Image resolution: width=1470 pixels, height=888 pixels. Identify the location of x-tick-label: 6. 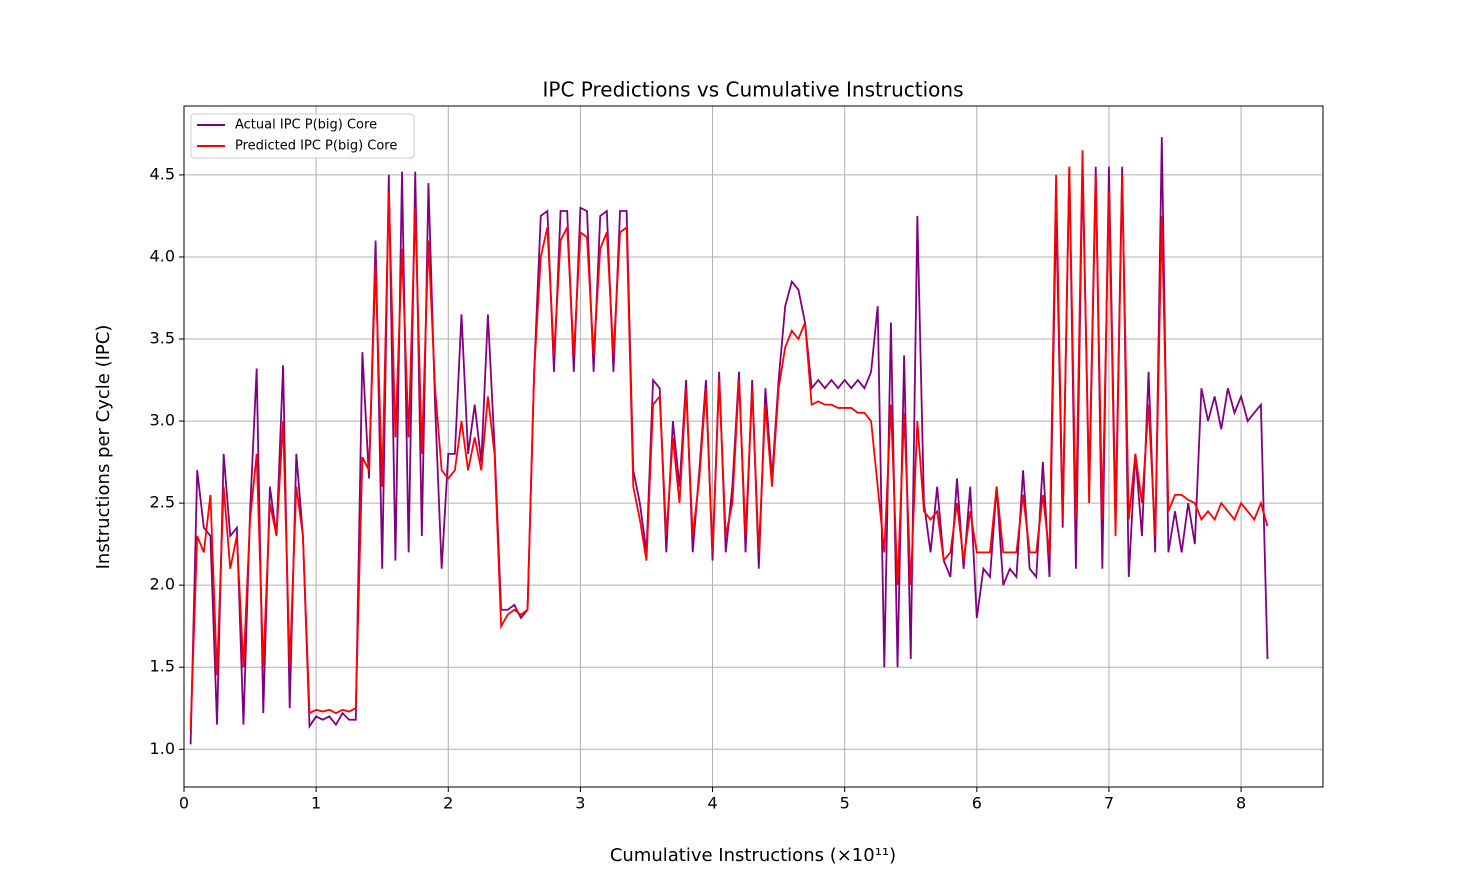
(977, 803).